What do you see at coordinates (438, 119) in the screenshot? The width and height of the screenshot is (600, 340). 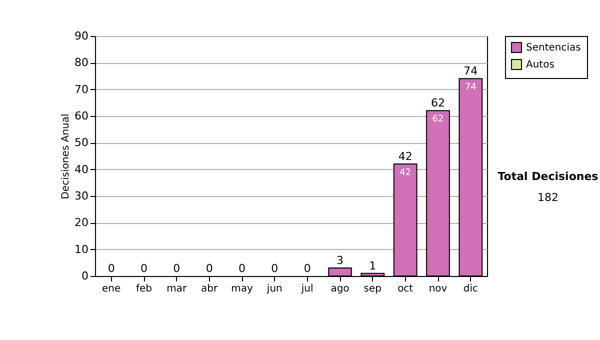 I see `data-label: 62` at bounding box center [438, 119].